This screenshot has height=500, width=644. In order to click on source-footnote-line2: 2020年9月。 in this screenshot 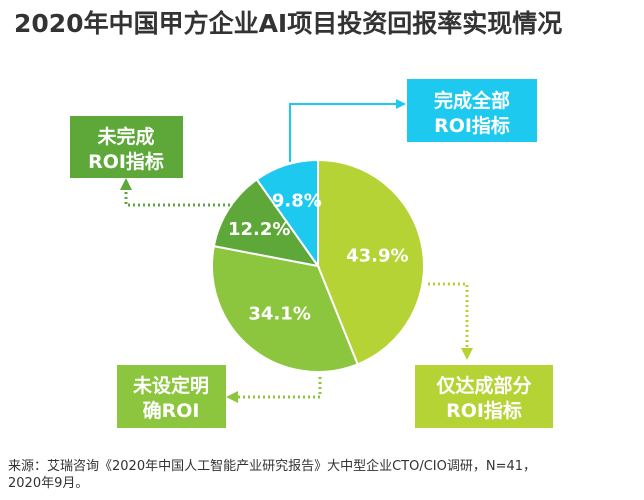, I will do `click(48, 483)`.